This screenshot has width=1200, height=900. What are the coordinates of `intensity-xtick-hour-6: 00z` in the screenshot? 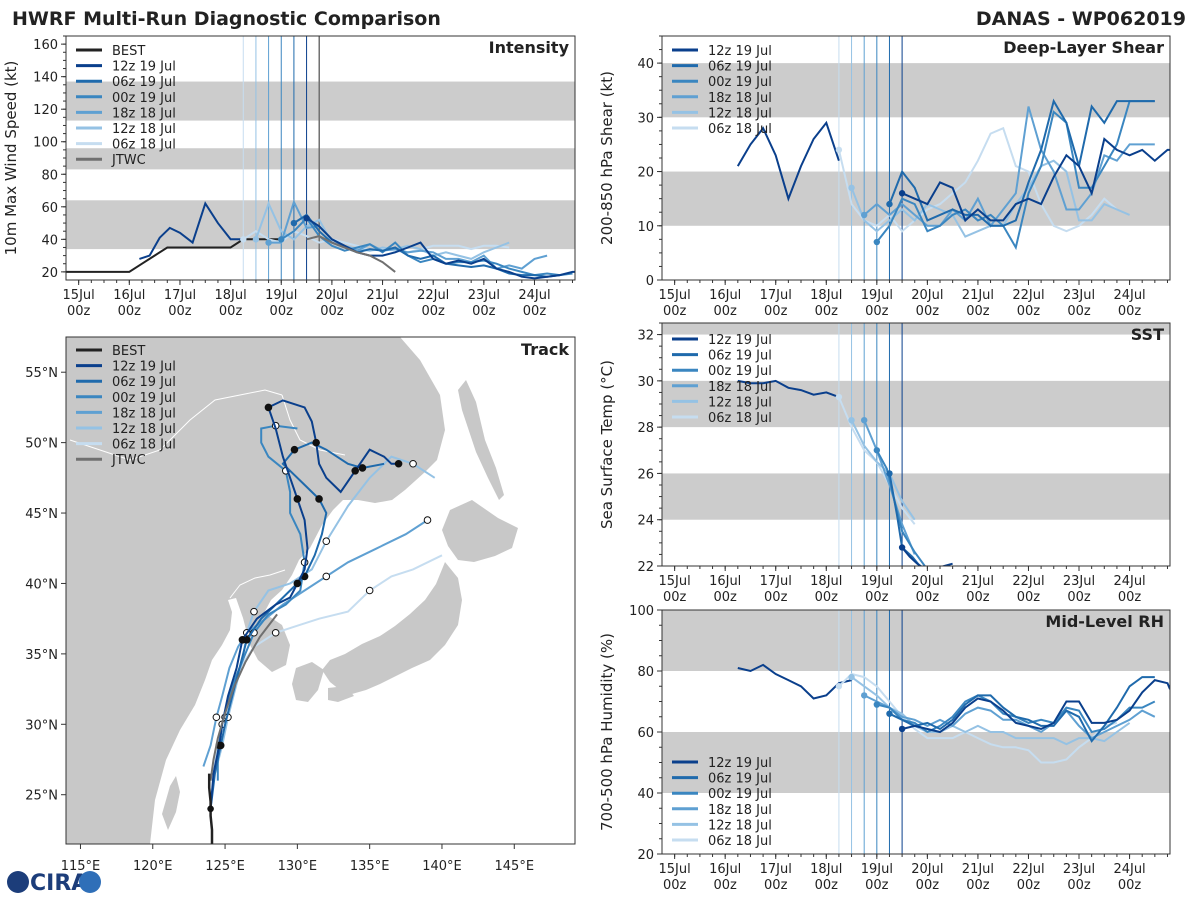 It's located at (383, 311).